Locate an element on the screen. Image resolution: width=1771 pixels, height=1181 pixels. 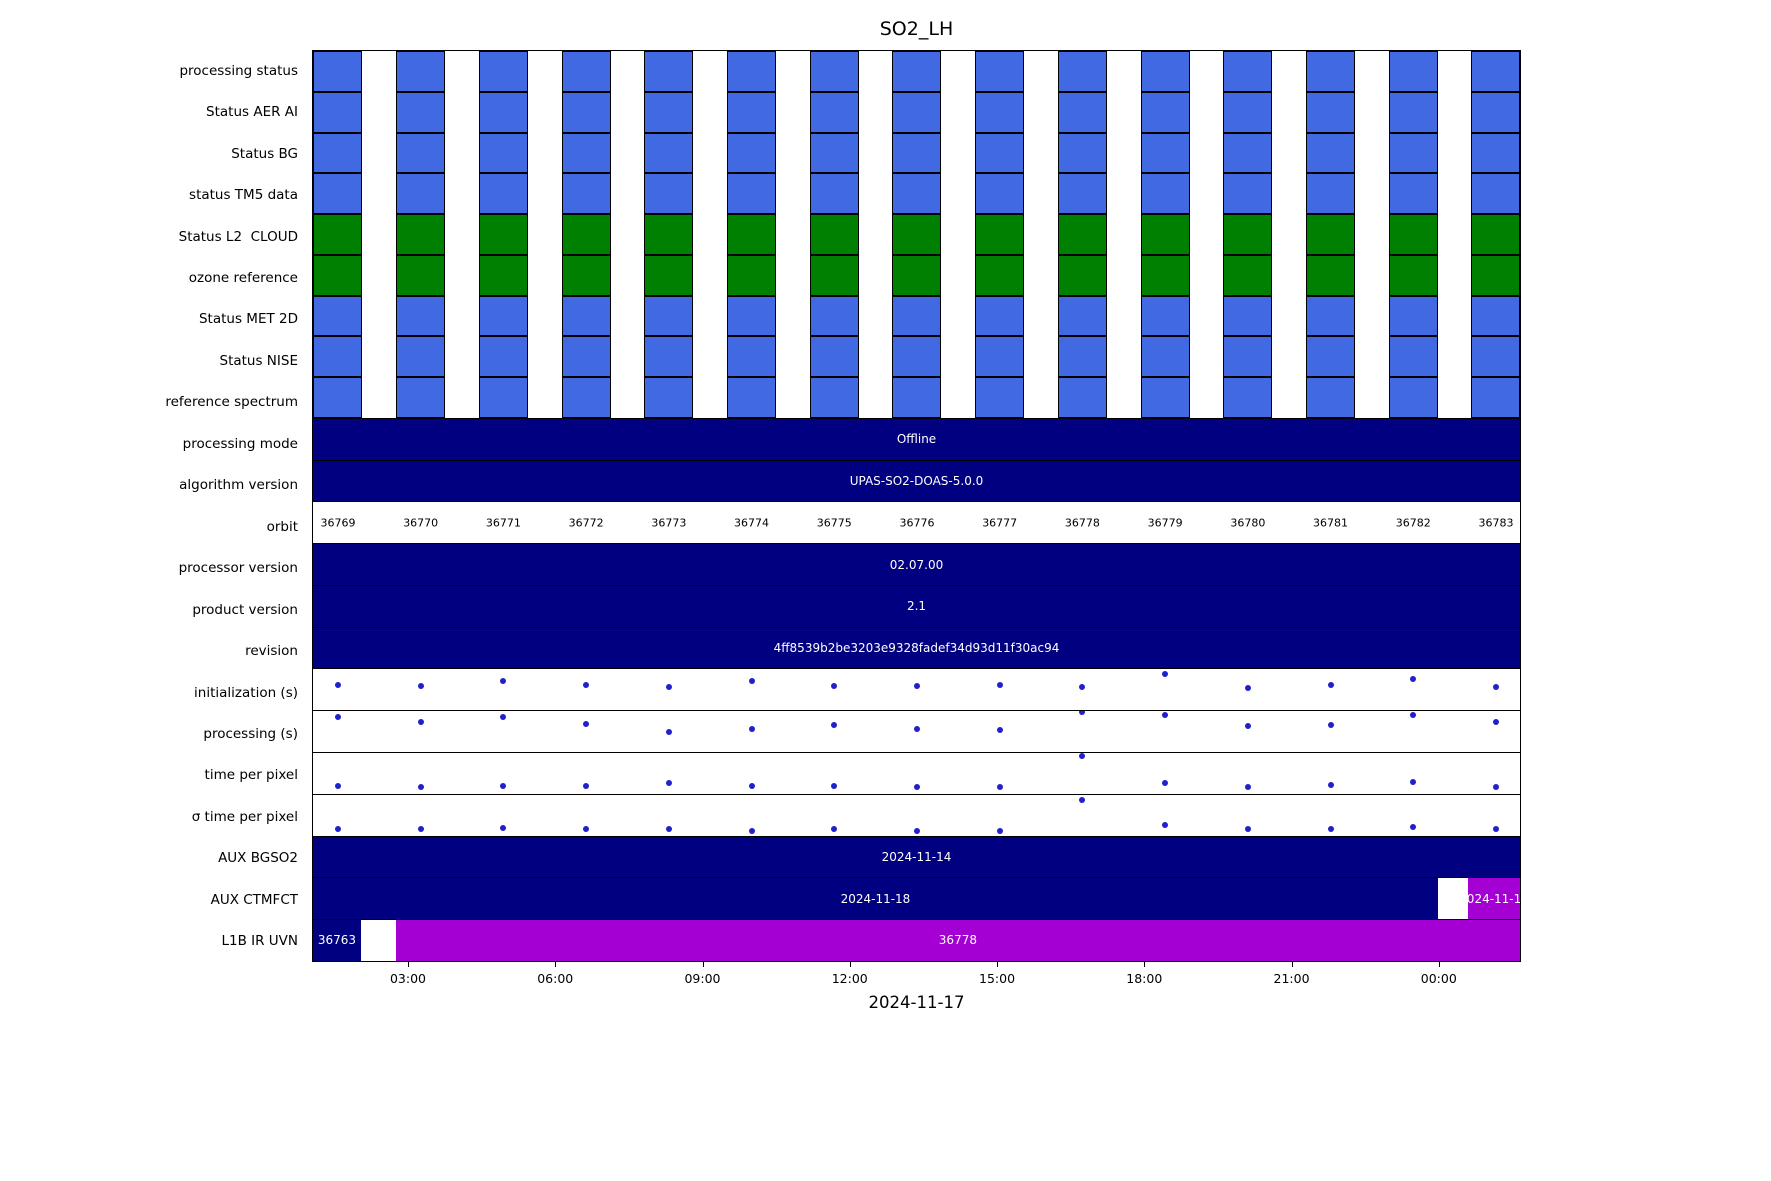
row-status-aer-ai is located at coordinates (916, 112).